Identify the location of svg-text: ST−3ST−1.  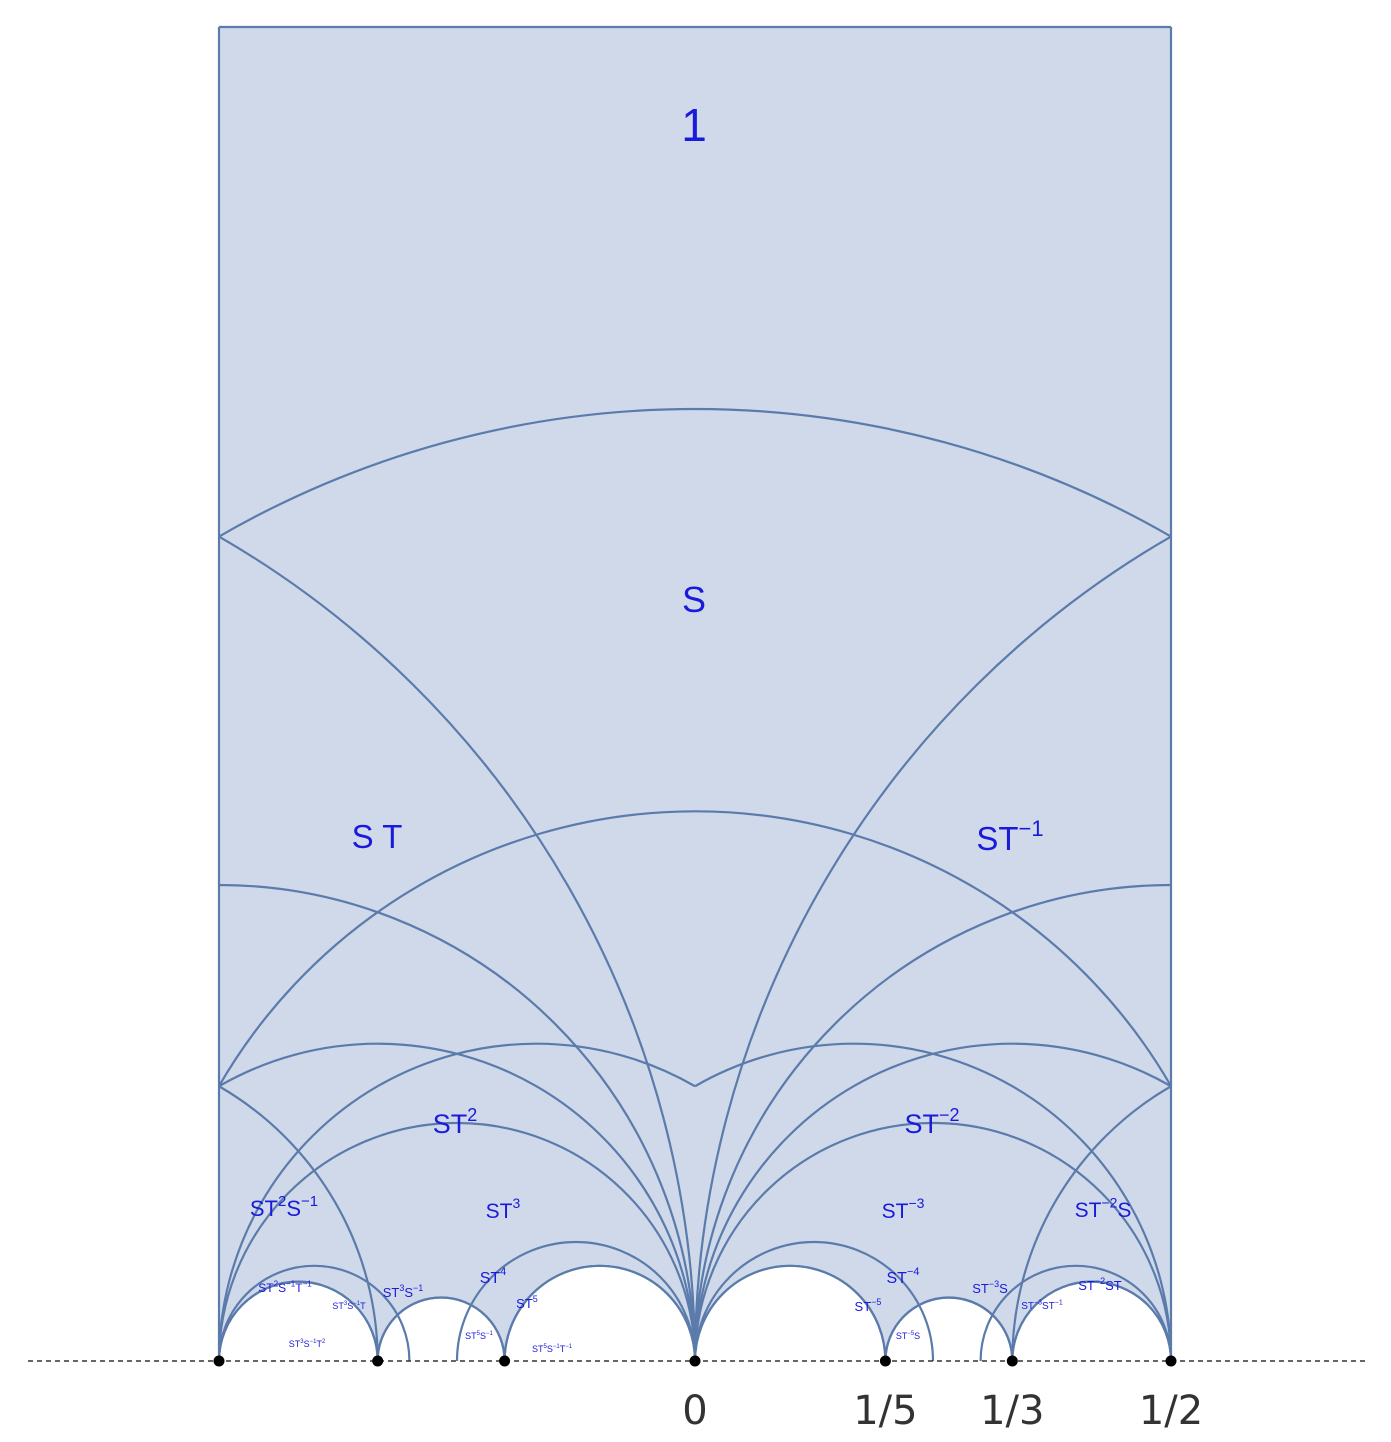
(1042, 1306).